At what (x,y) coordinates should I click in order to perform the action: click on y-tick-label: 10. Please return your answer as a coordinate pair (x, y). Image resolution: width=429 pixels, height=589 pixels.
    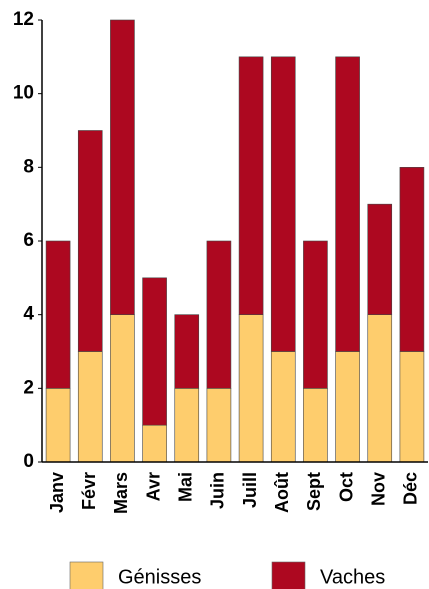
    Looking at the image, I should click on (23, 93).